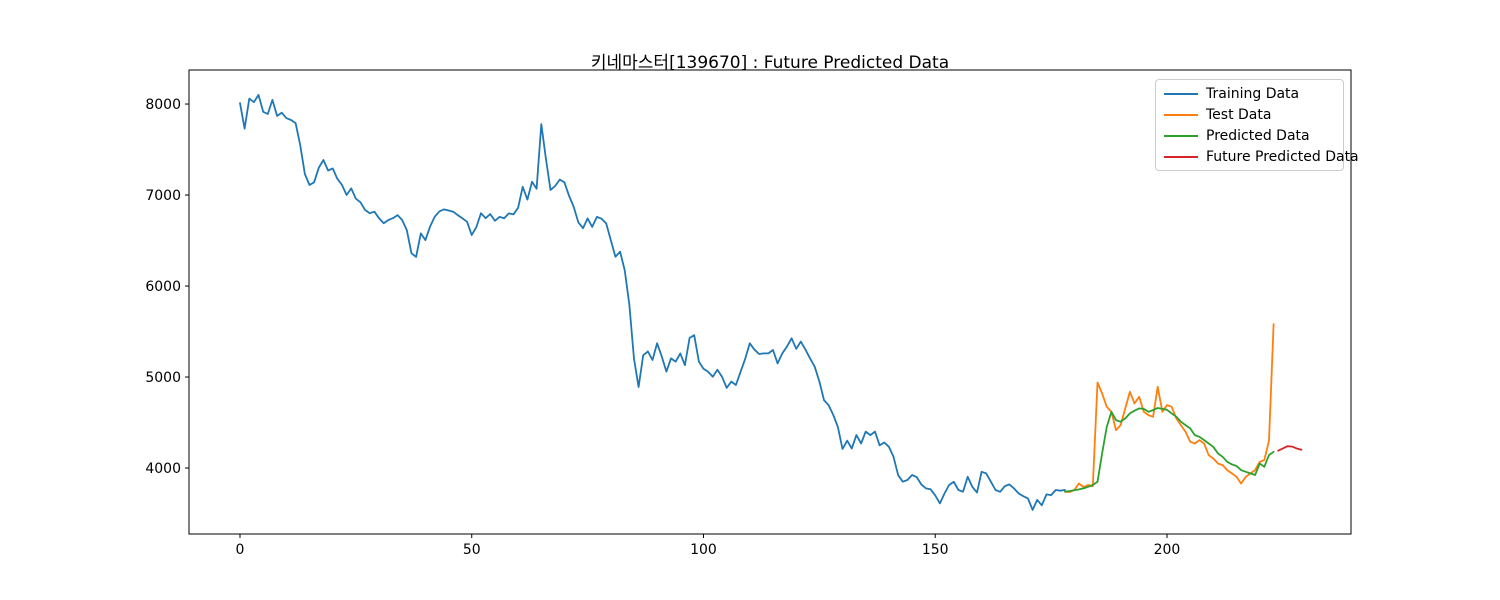 This screenshot has height=600, width=1500. I want to click on y-axis-tick-label: 8000, so click(163, 105).